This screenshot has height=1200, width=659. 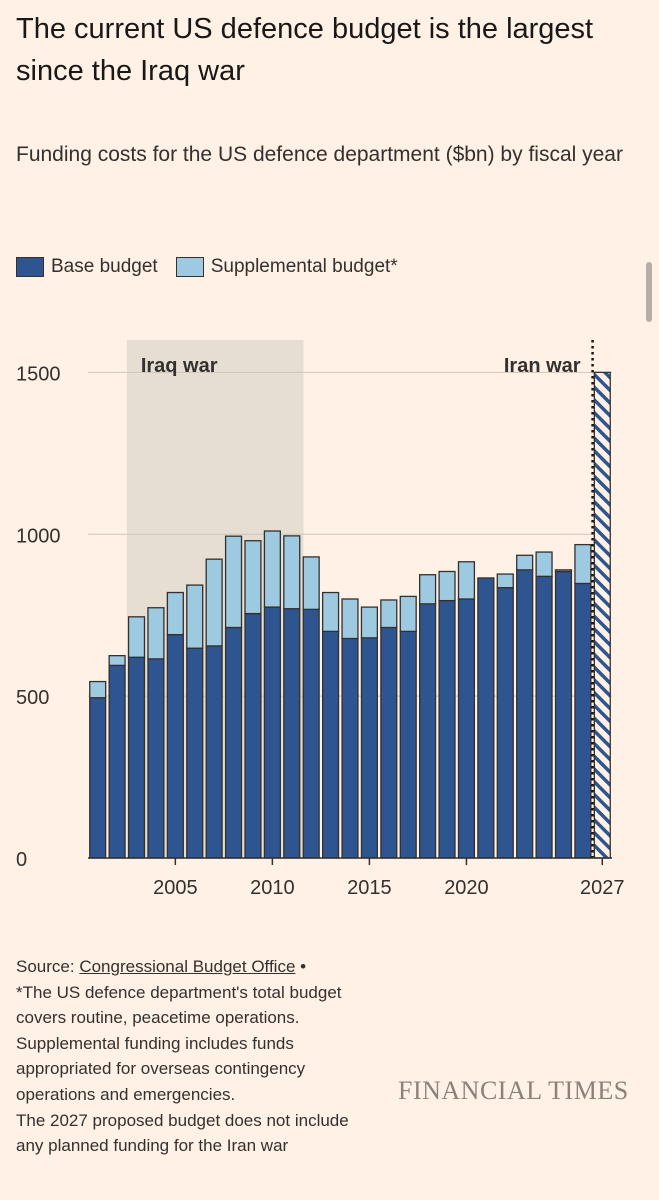 What do you see at coordinates (233, 742) in the screenshot?
I see `bar-base-2008` at bounding box center [233, 742].